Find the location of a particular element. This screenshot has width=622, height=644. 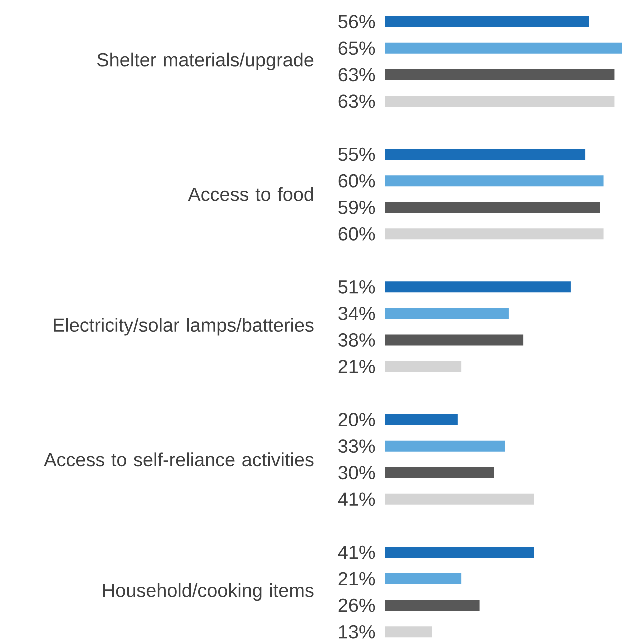

y-tick-label: Shelter materials/upgrade is located at coordinates (206, 61).